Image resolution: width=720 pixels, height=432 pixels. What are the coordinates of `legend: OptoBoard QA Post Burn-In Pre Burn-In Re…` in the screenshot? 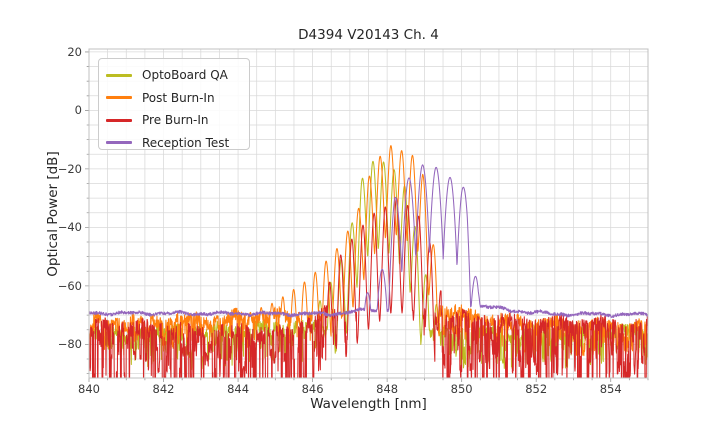 It's located at (174, 104).